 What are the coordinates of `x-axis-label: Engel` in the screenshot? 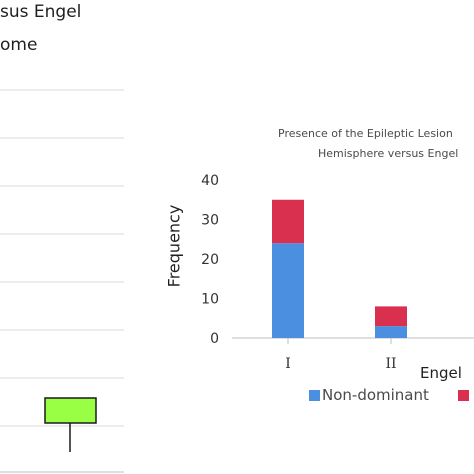 It's located at (441, 373).